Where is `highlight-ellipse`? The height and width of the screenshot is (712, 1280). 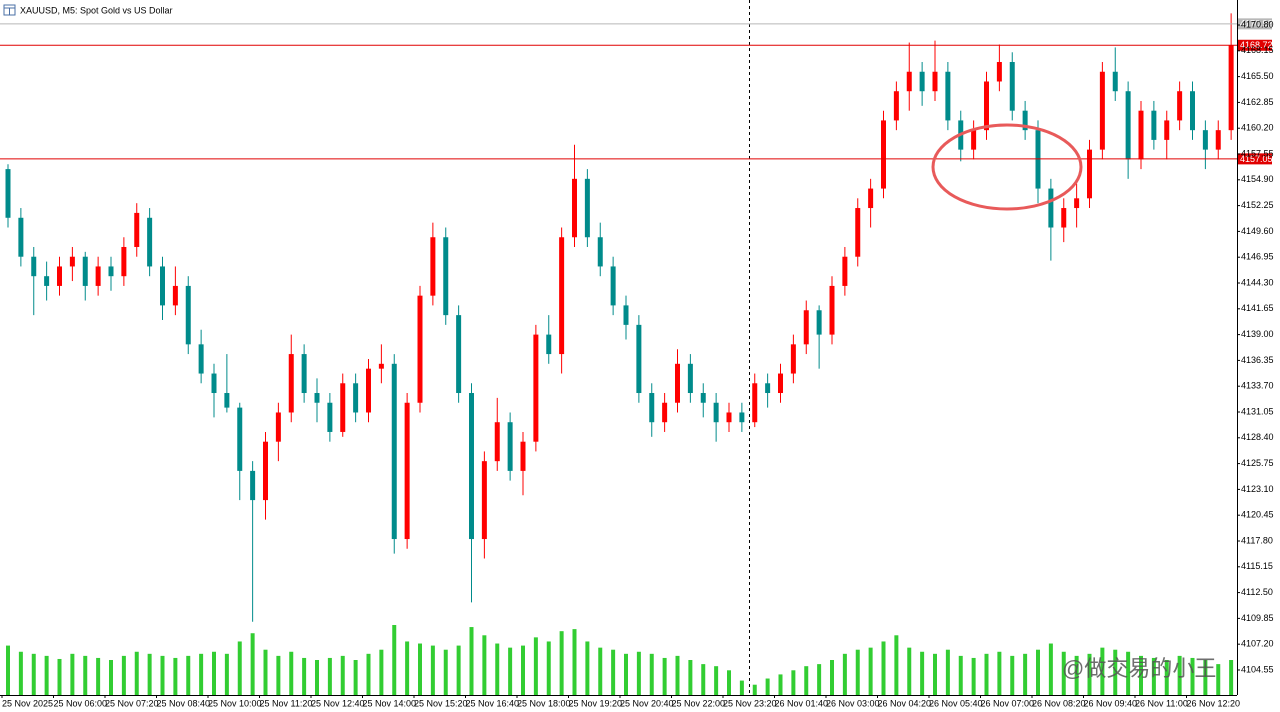 highlight-ellipse is located at coordinates (1007, 167).